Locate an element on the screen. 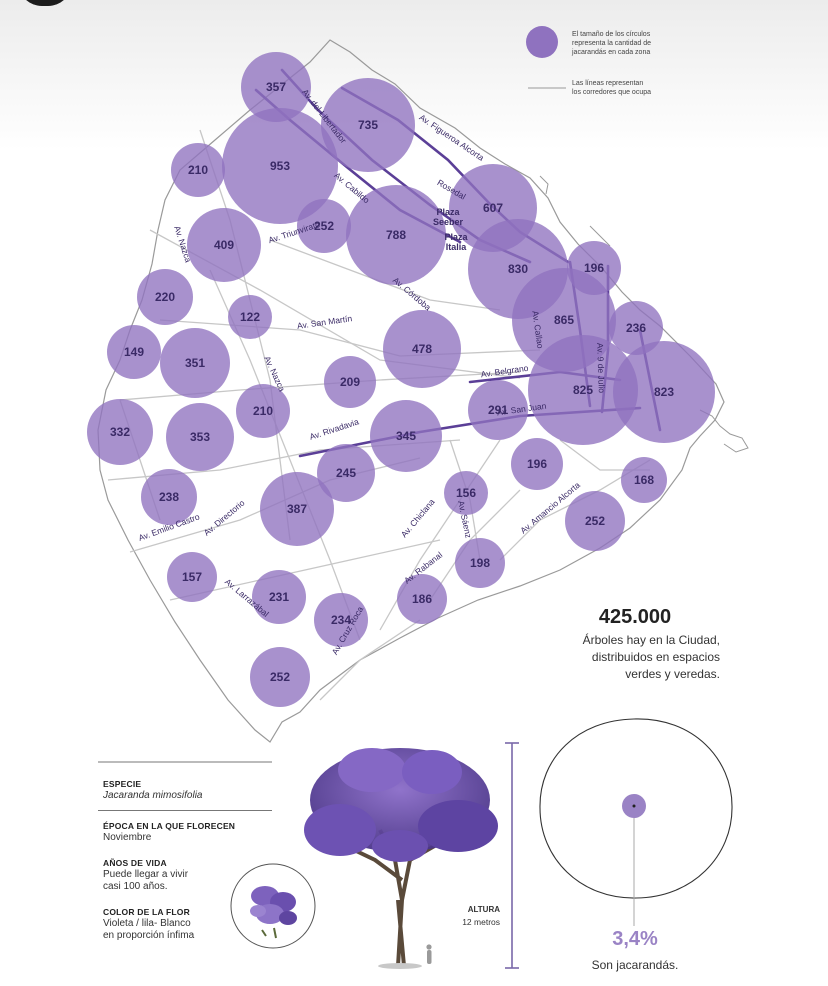  zone-value-label: 345 is located at coordinates (406, 436).